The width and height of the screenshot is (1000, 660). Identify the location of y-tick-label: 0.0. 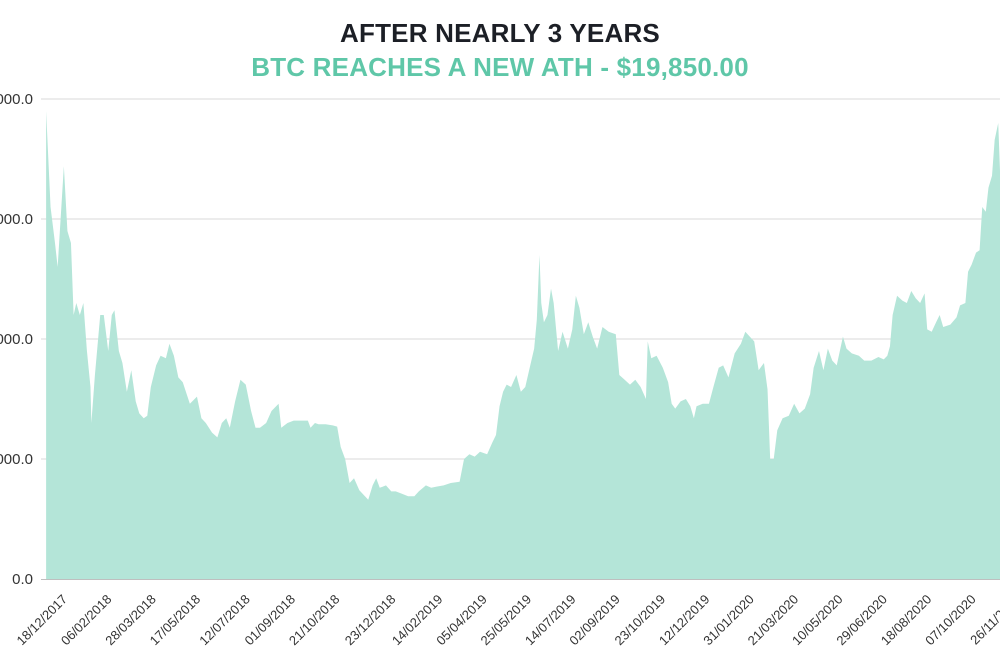
(22, 579).